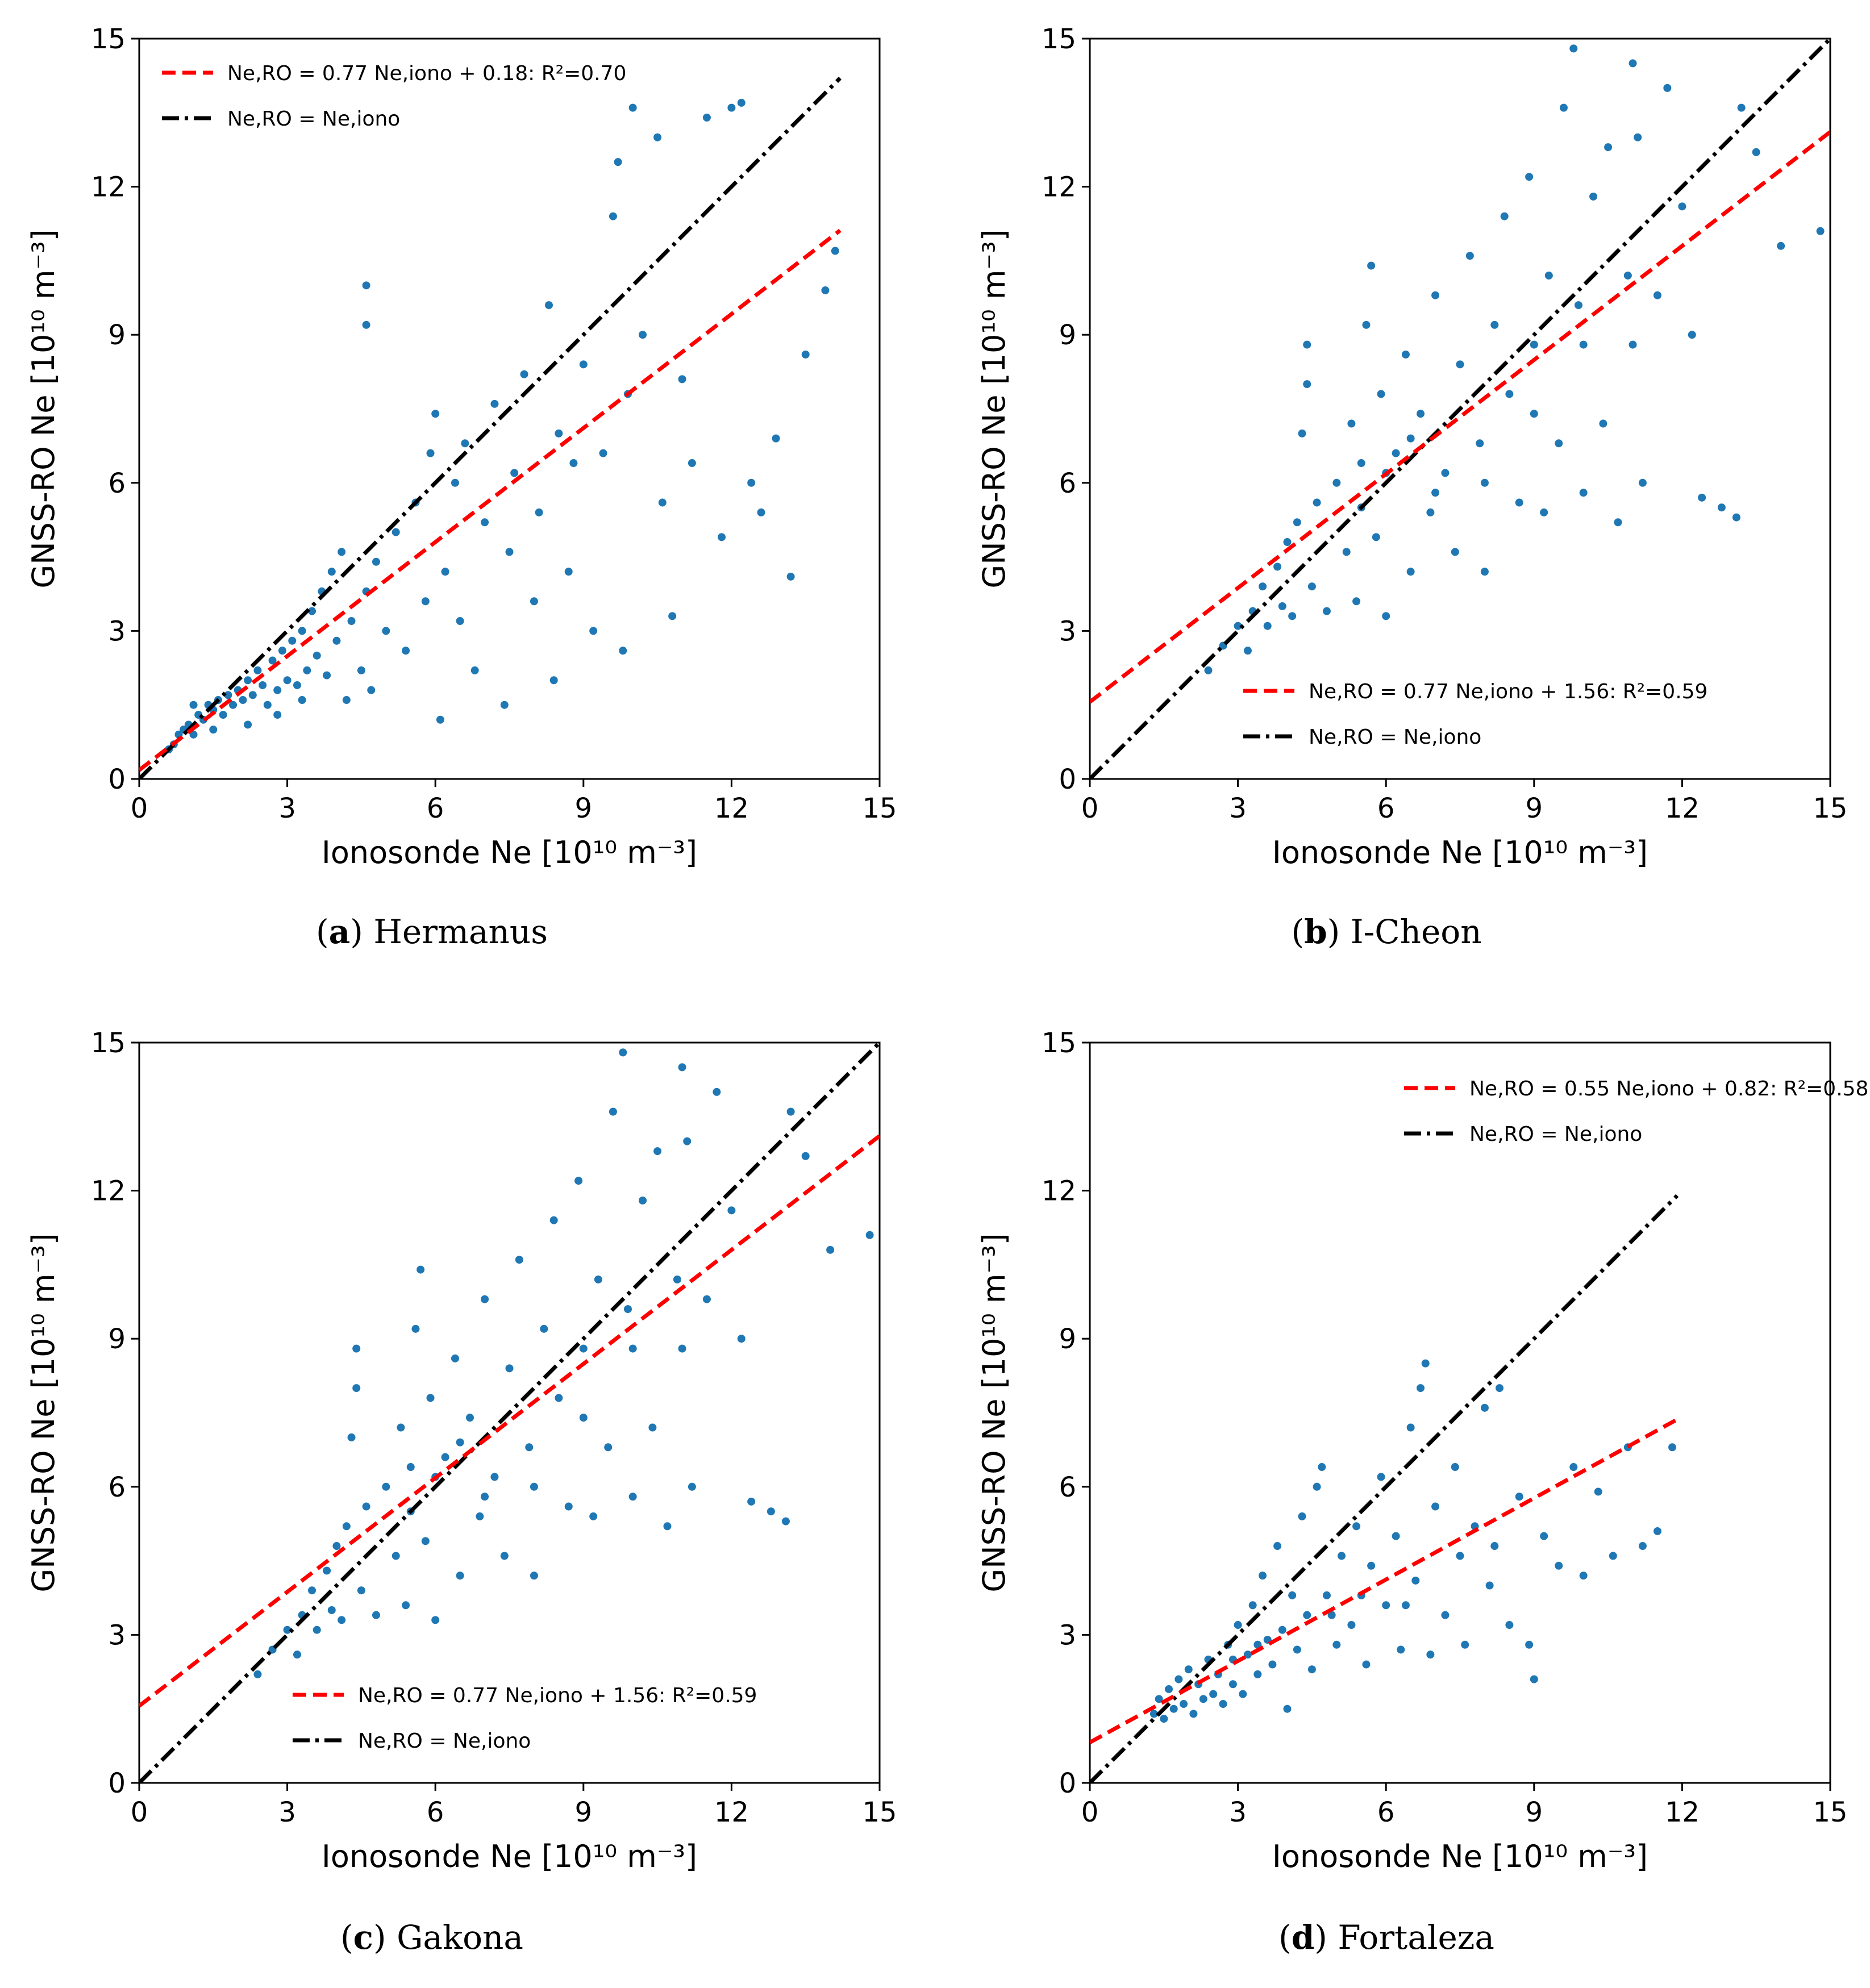 Image resolution: width=1870 pixels, height=1988 pixels. What do you see at coordinates (460, 931) in the screenshot?
I see `caption-label: Hermanus` at bounding box center [460, 931].